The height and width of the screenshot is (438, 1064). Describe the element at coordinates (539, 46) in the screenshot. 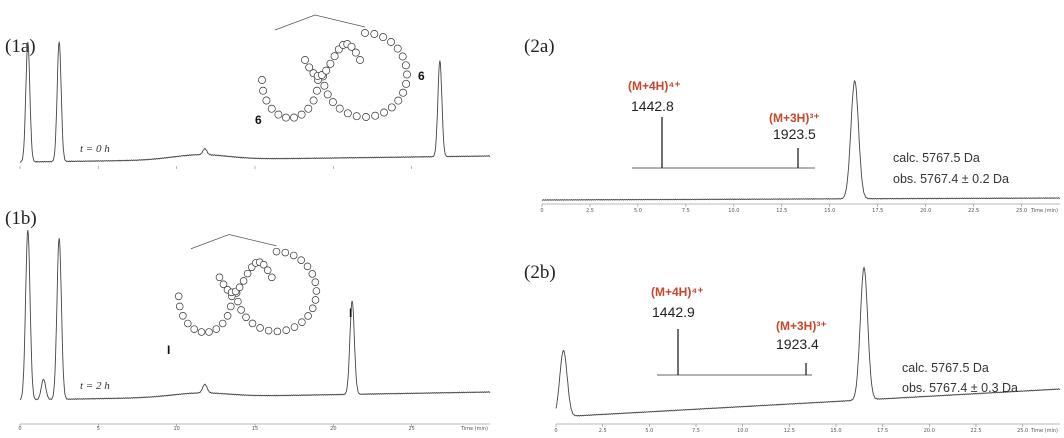

I see `panel-label-2a: (2a)` at that location.